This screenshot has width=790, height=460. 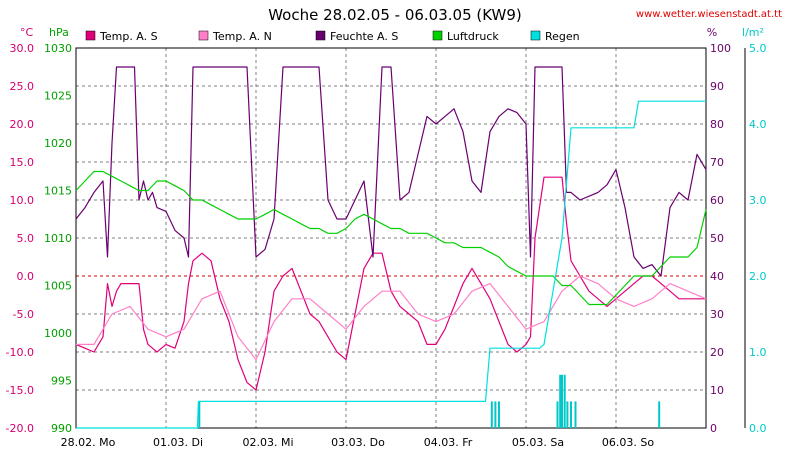 I want to click on temp-tick-label: 15.0, so click(x=22, y=162).